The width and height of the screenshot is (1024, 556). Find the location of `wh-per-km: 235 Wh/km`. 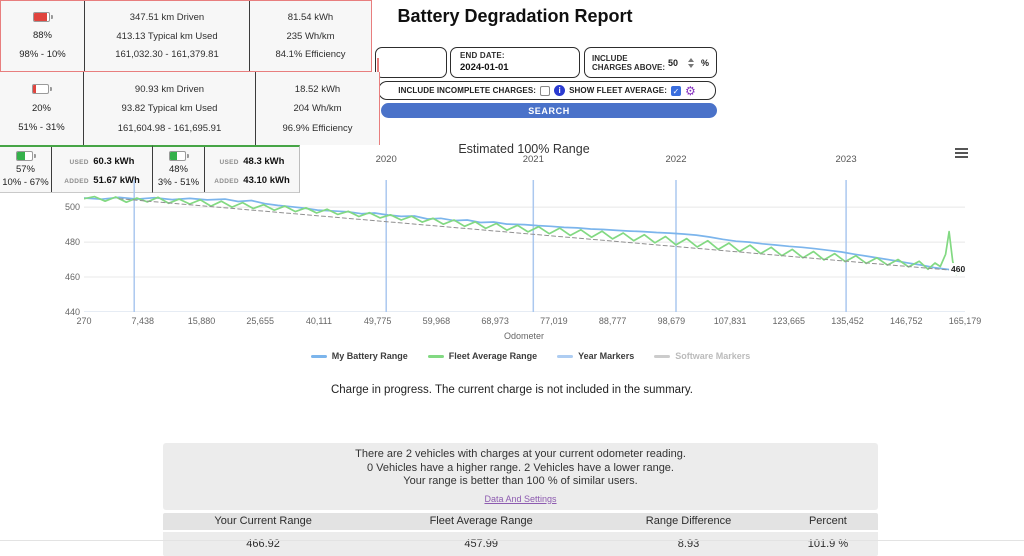

wh-per-km: 235 Wh/km is located at coordinates (310, 36).